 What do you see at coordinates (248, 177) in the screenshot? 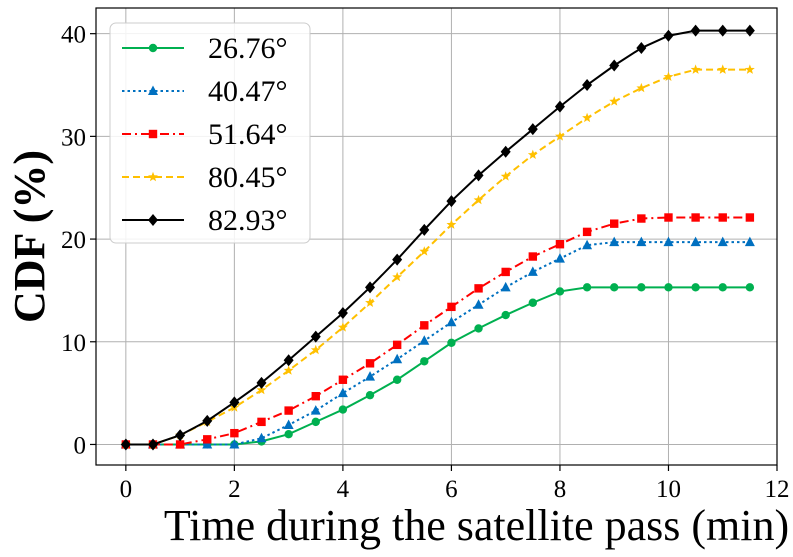
I see `legend-label: 80.45°` at bounding box center [248, 177].